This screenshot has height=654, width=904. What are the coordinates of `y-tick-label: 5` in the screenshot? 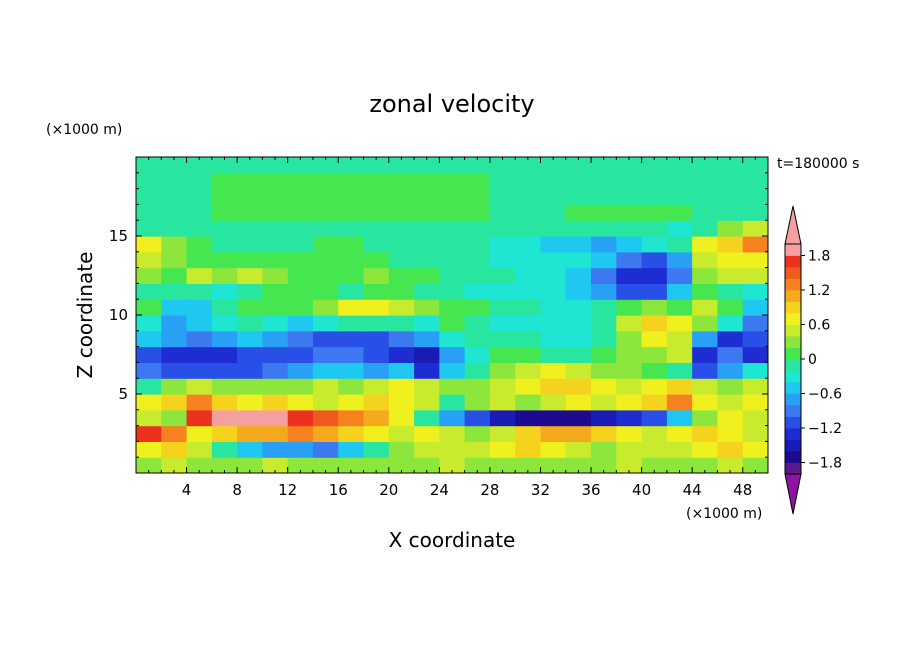 It's located at (123, 394).